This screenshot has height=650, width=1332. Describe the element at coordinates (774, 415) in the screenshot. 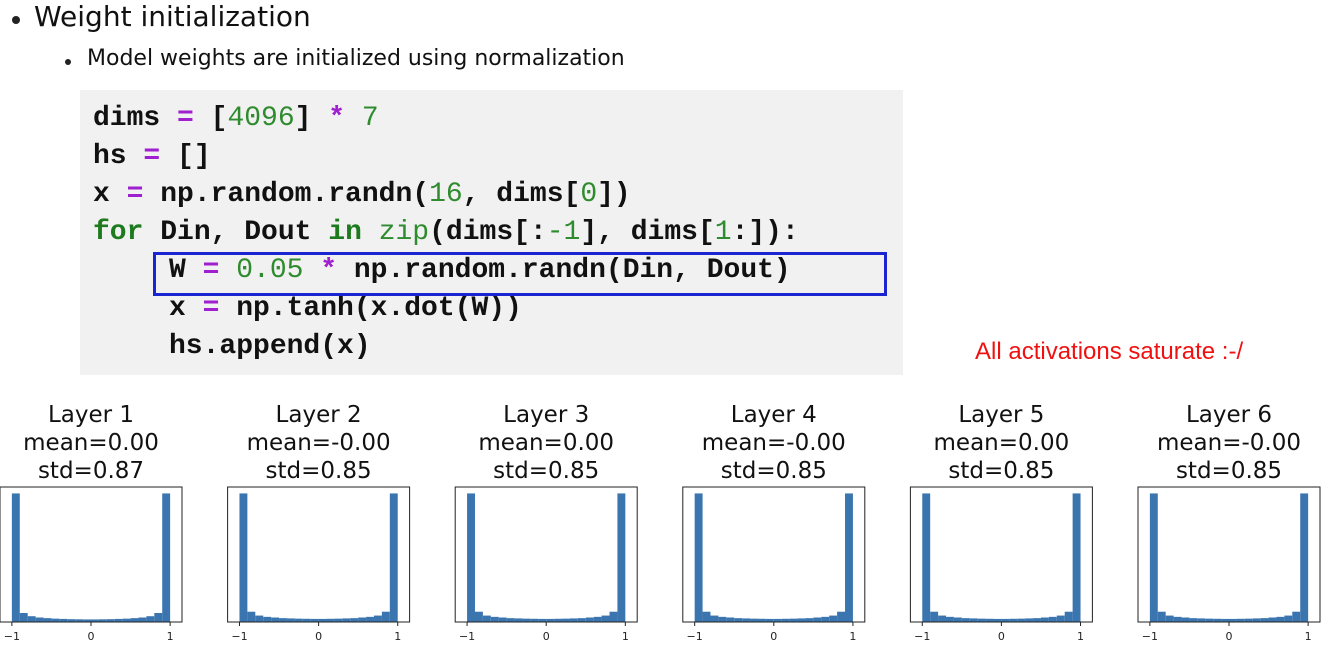

I see `chart-title: Layer 4` at that location.